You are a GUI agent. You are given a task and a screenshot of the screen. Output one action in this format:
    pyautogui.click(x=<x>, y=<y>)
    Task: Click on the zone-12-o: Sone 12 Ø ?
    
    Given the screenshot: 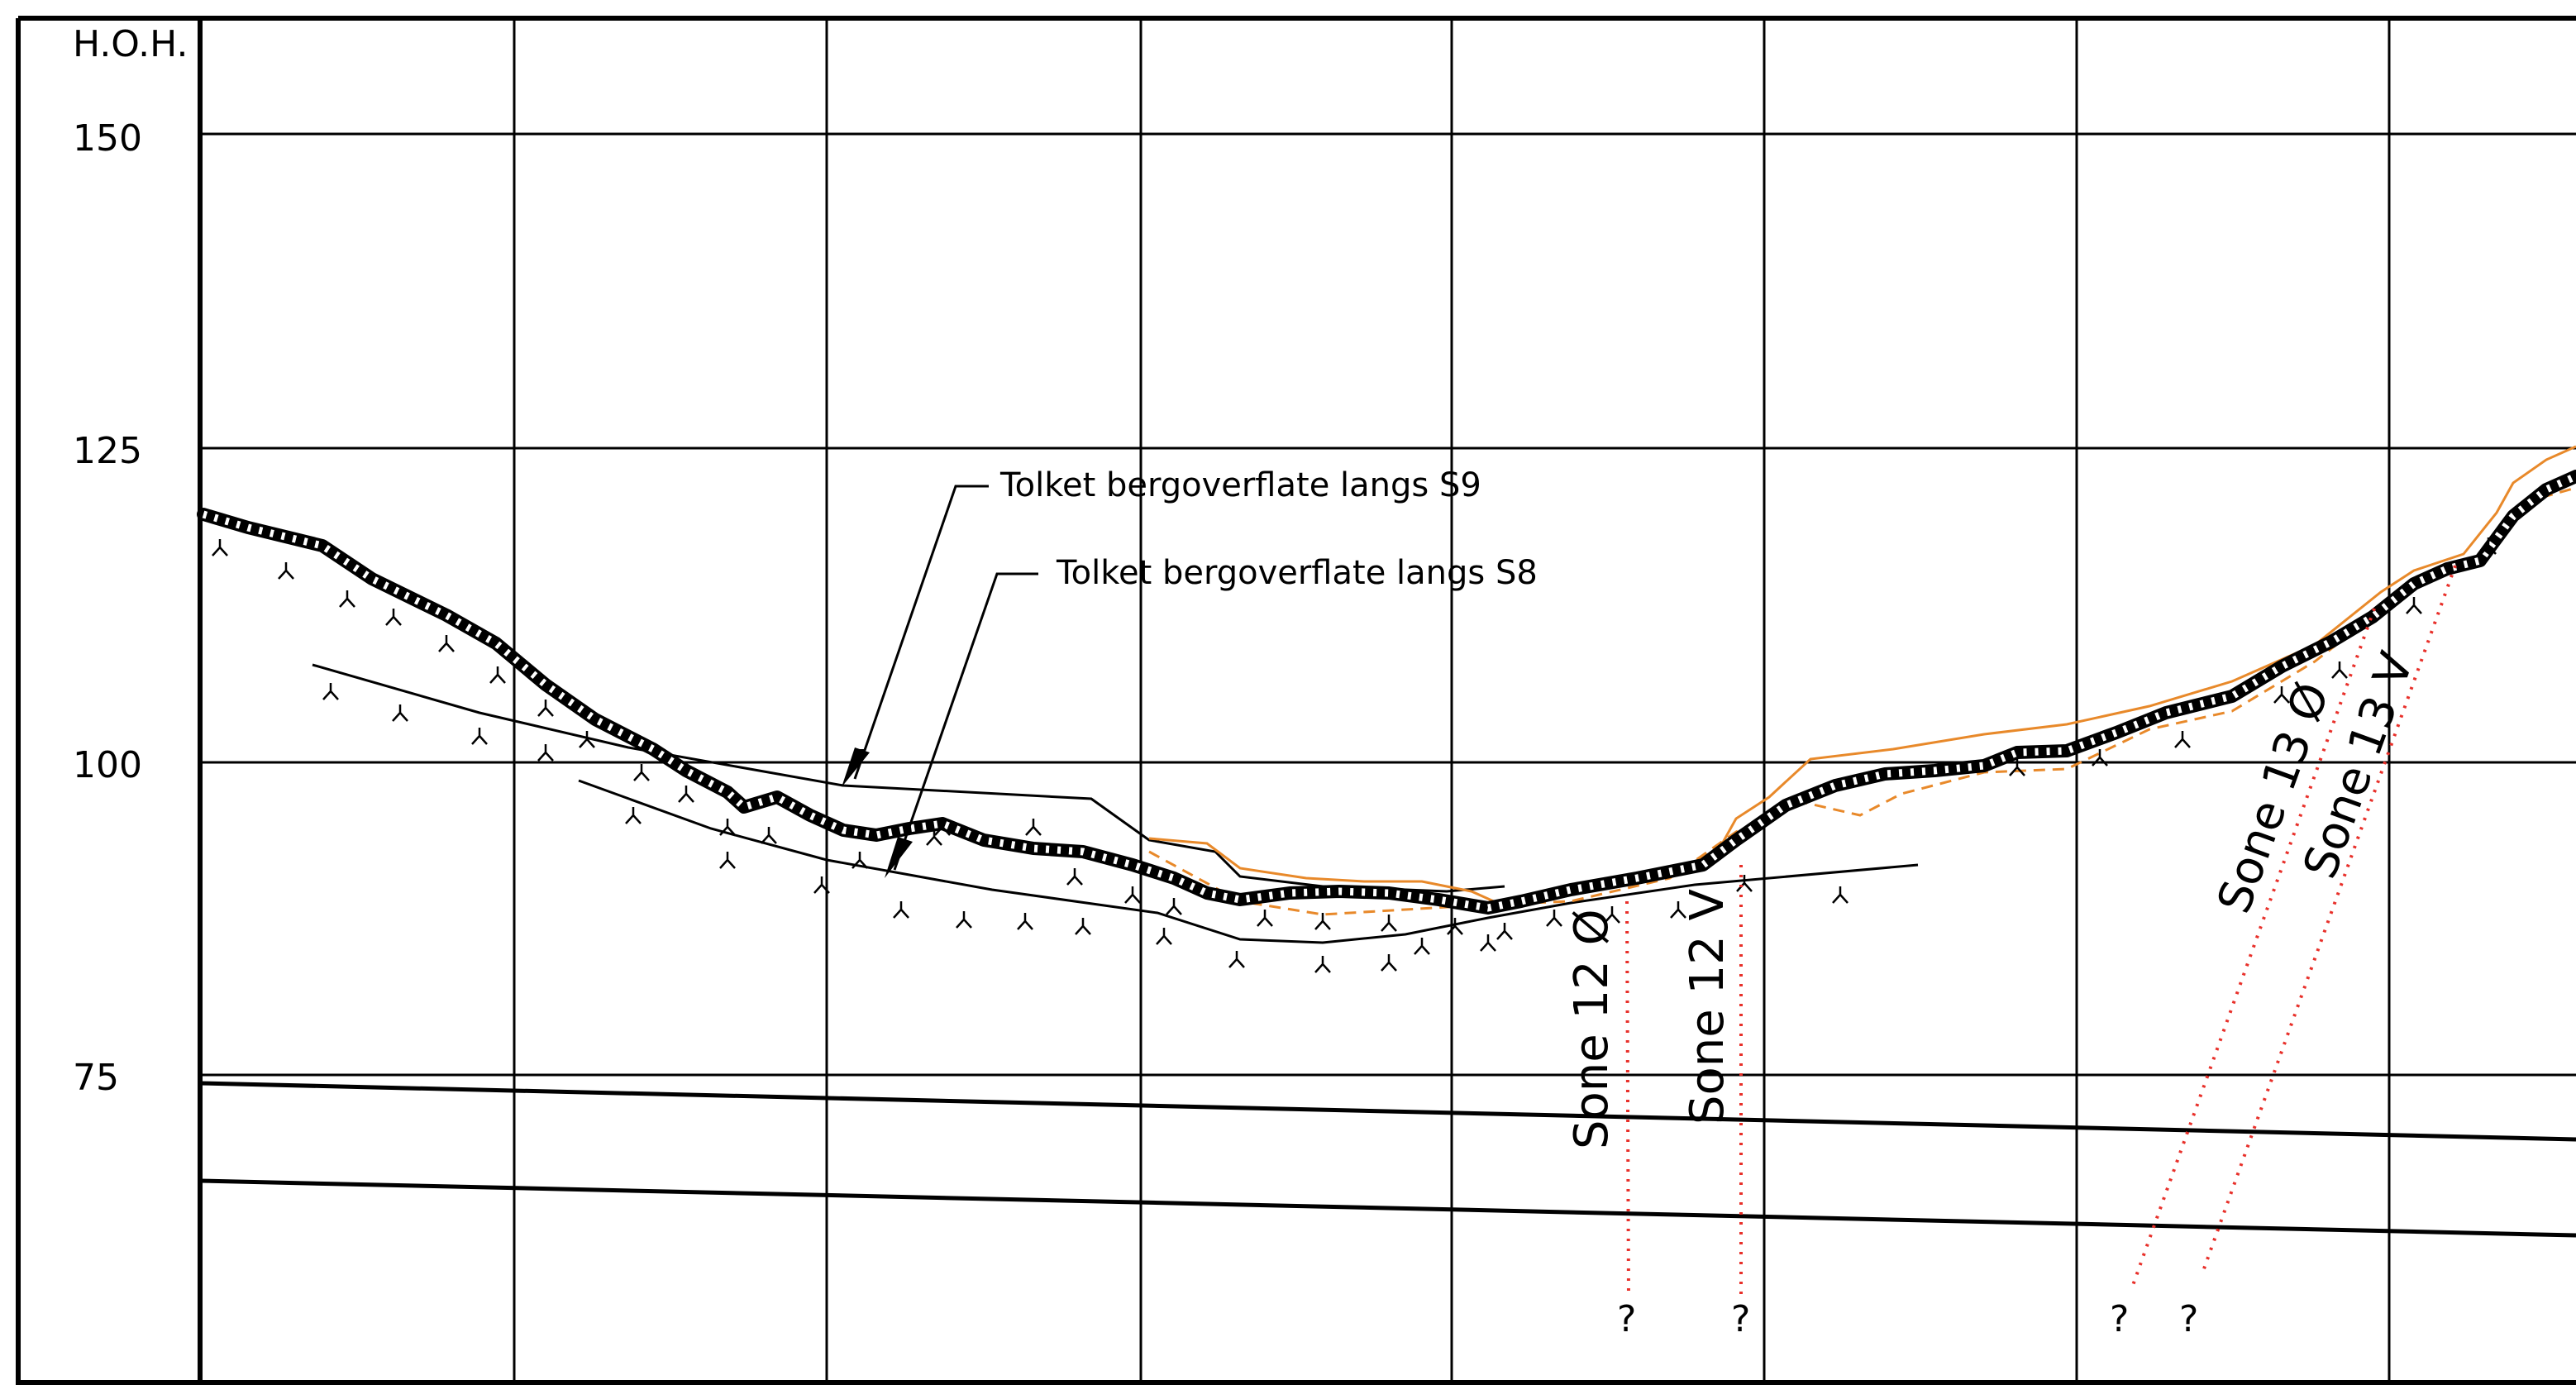 What is the action you would take?
    pyautogui.click(x=1600, y=1120)
    